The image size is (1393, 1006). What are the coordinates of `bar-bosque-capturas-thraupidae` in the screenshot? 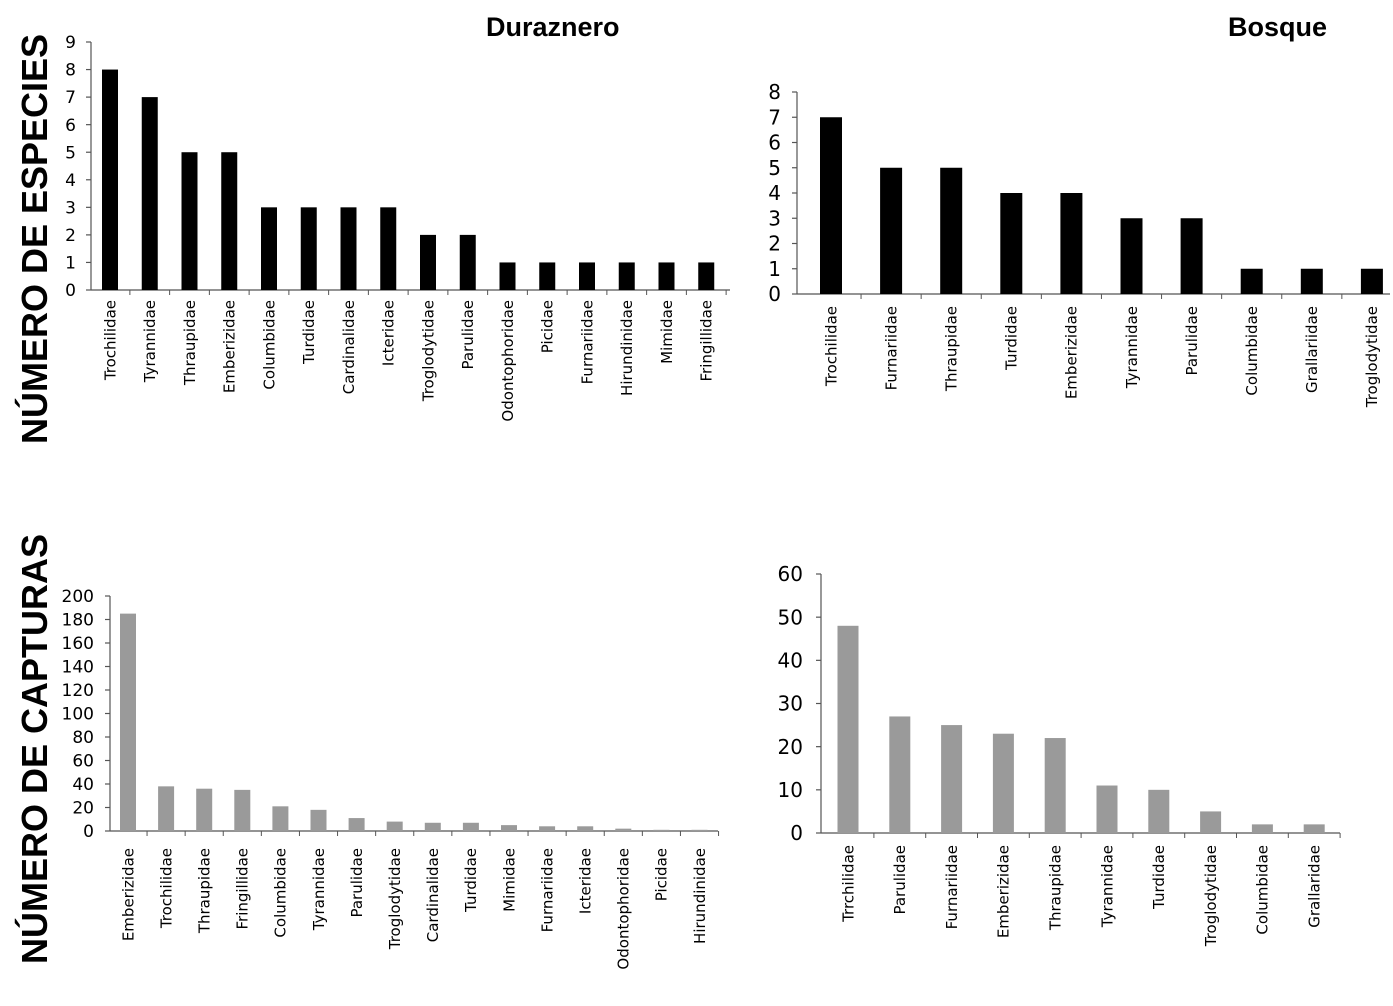 It's located at (1055, 785).